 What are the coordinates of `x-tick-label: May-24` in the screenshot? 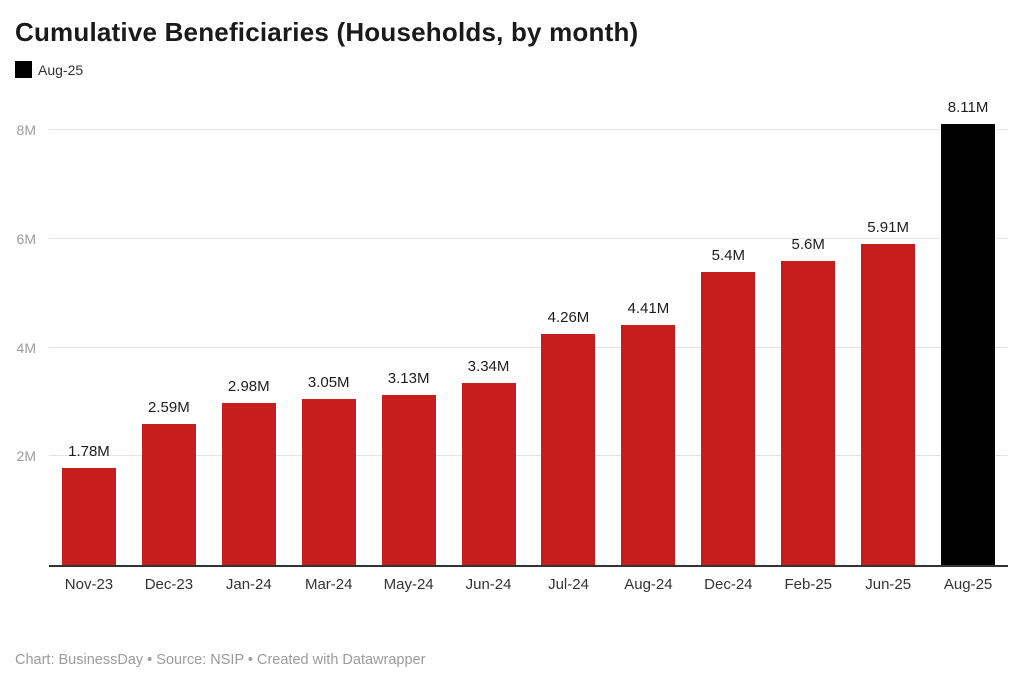 It's located at (408, 584).